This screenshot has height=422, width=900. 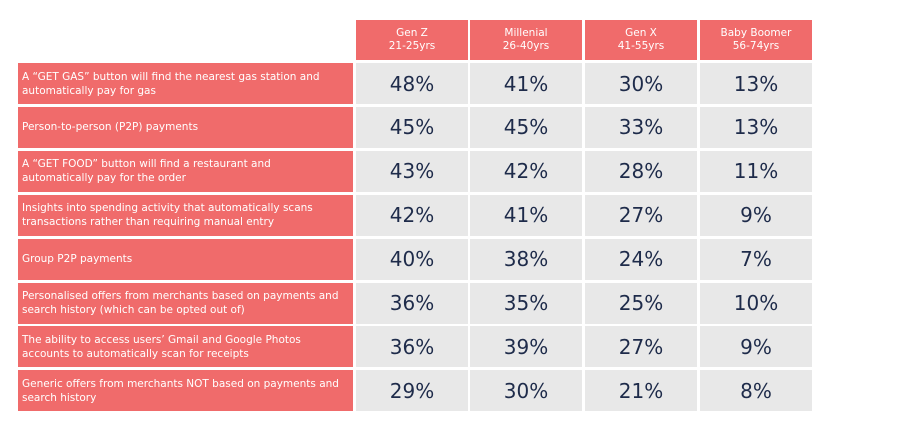 I want to click on value-text: 40%, so click(x=412, y=259).